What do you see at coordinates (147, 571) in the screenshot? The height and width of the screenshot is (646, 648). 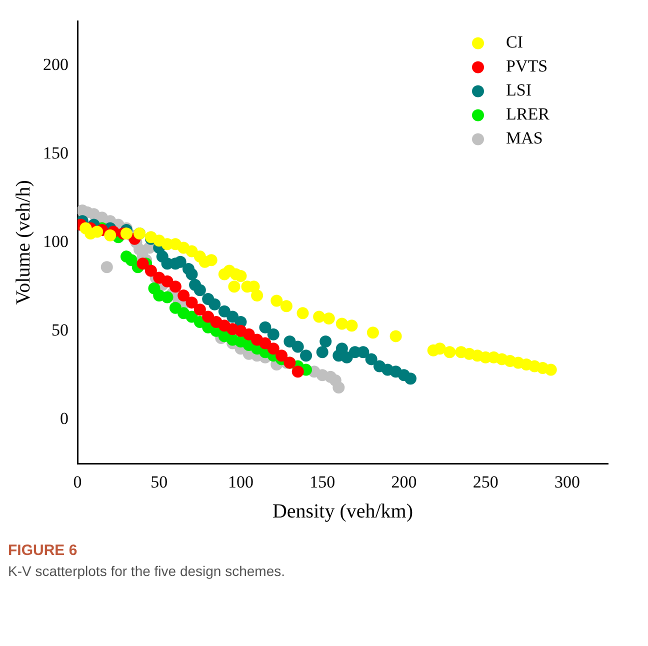 I see `text: K-V scatterplots for the five design schemes.` at bounding box center [147, 571].